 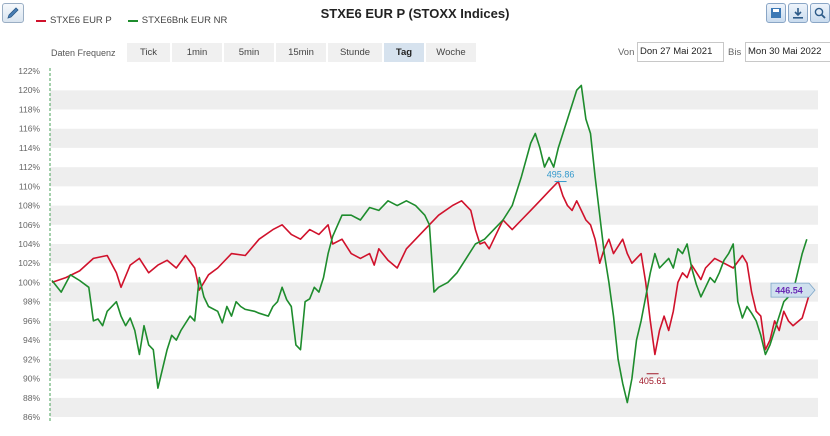 What do you see at coordinates (626, 52) in the screenshot?
I see `from-label: Von` at bounding box center [626, 52].